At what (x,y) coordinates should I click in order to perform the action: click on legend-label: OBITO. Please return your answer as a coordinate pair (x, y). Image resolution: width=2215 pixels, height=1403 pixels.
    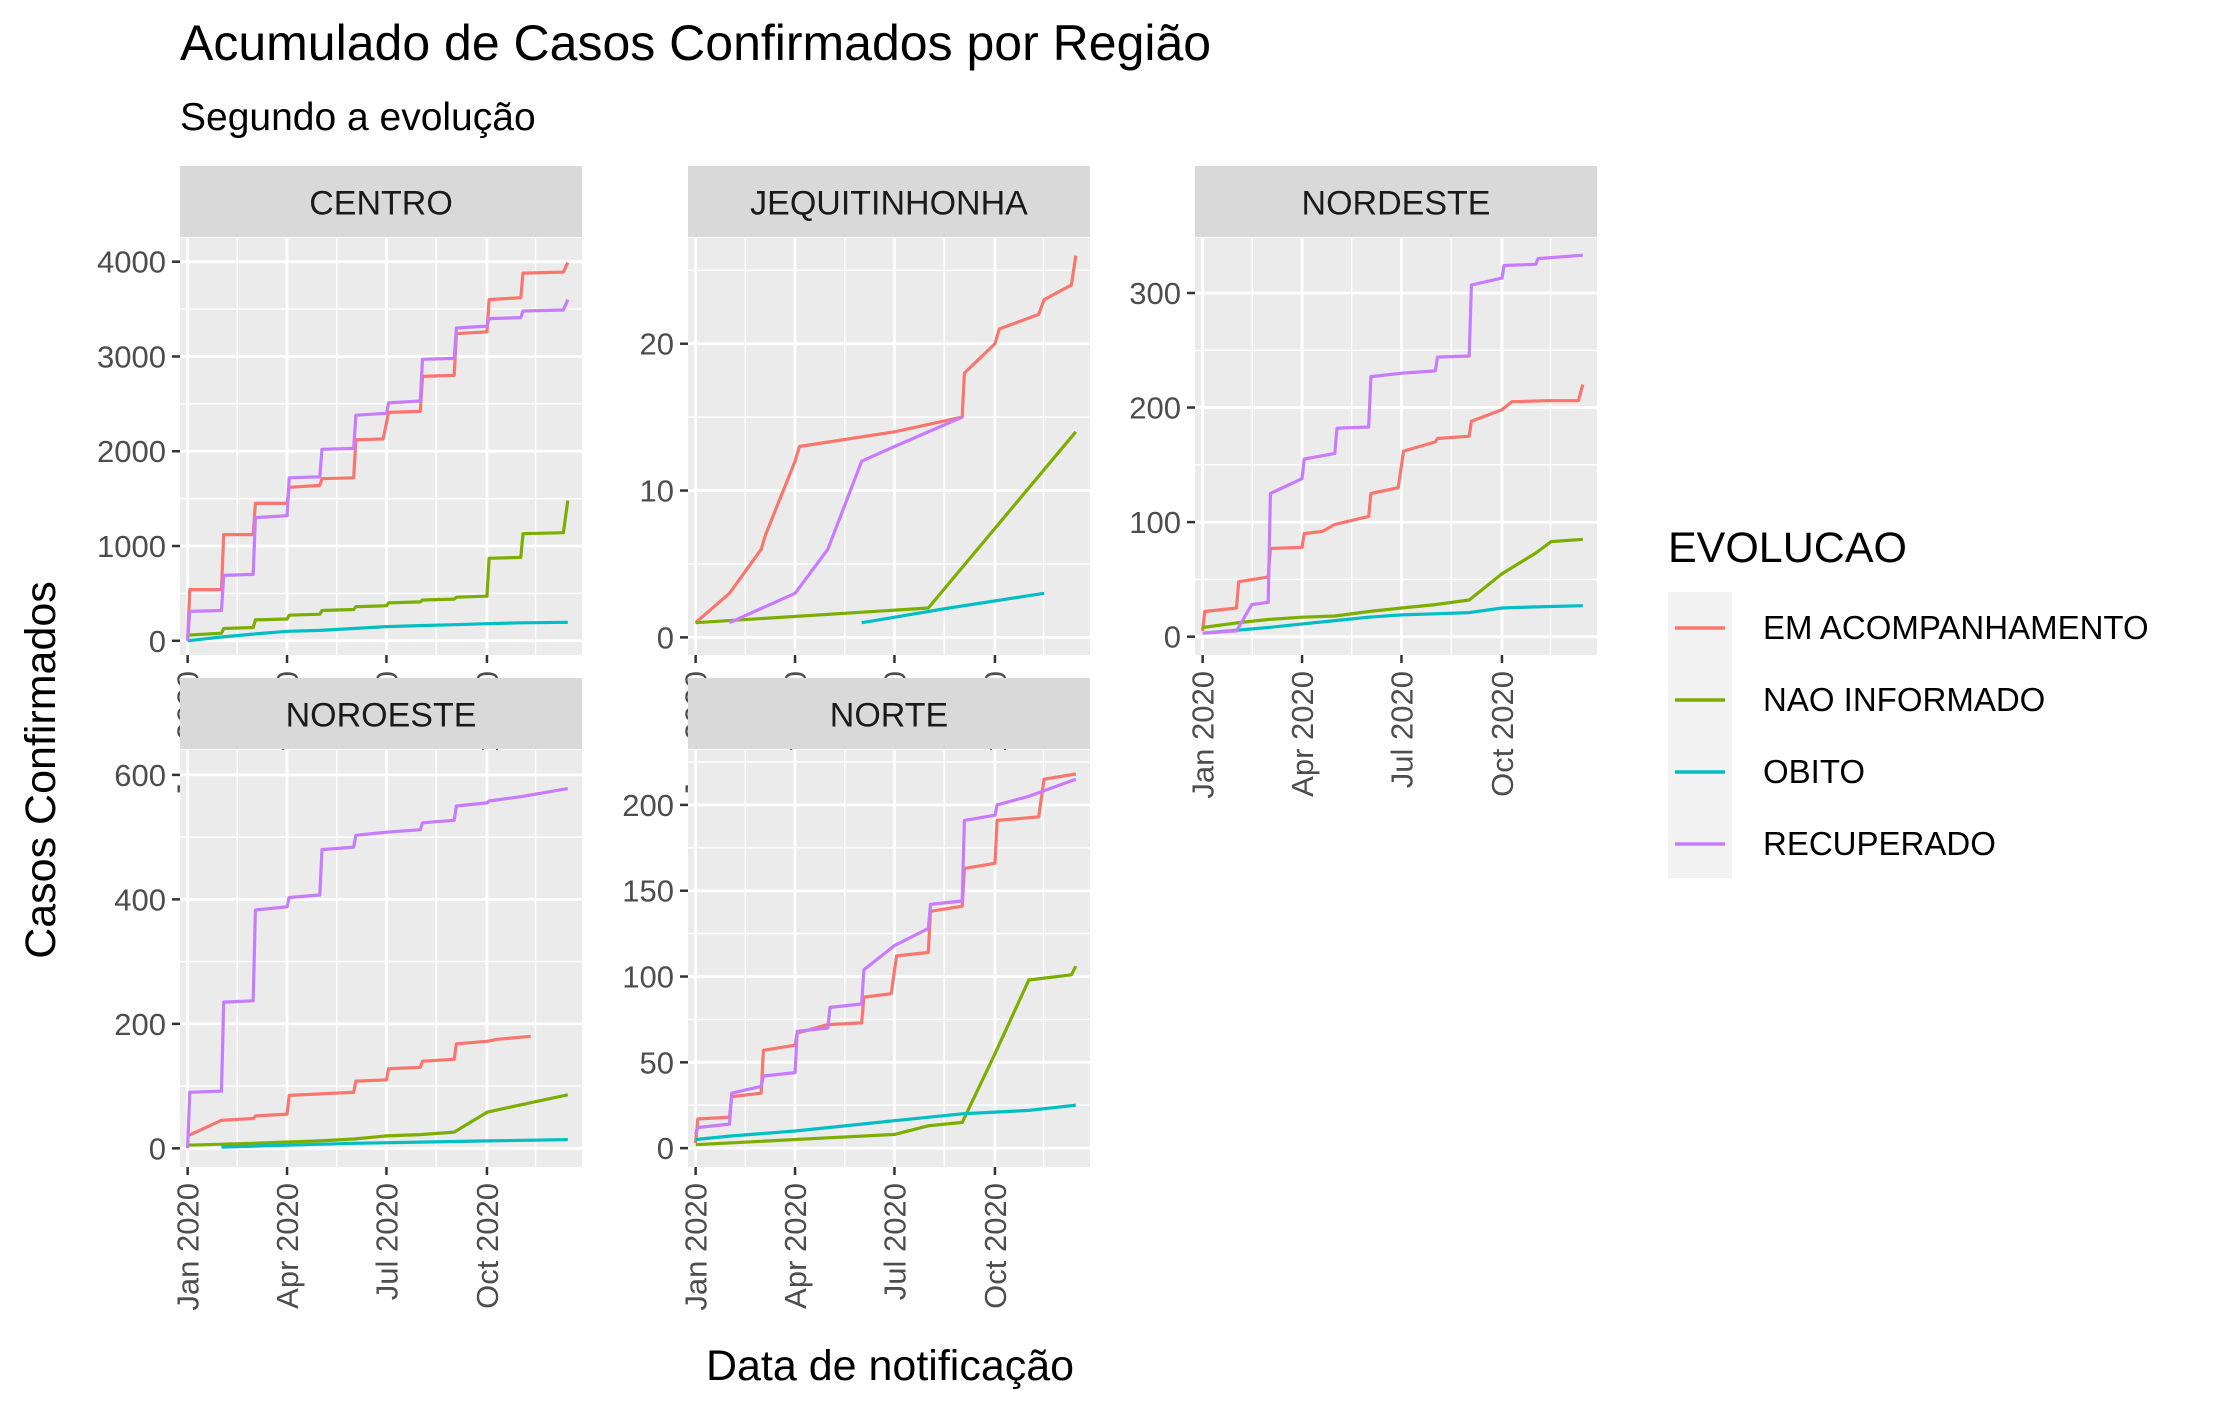
    Looking at the image, I should click on (1814, 771).